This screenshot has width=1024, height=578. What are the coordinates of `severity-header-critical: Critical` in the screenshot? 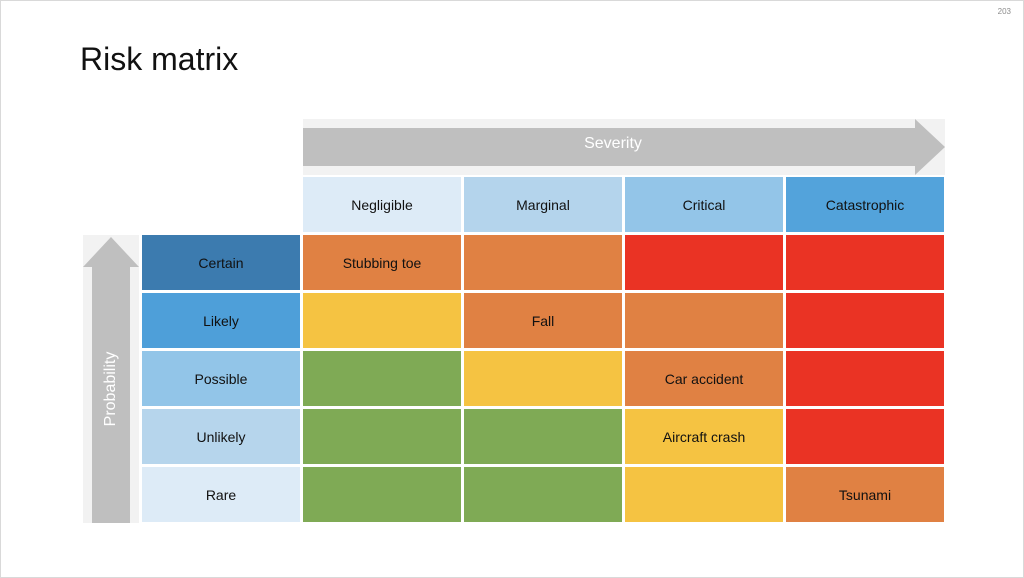 It's located at (704, 204).